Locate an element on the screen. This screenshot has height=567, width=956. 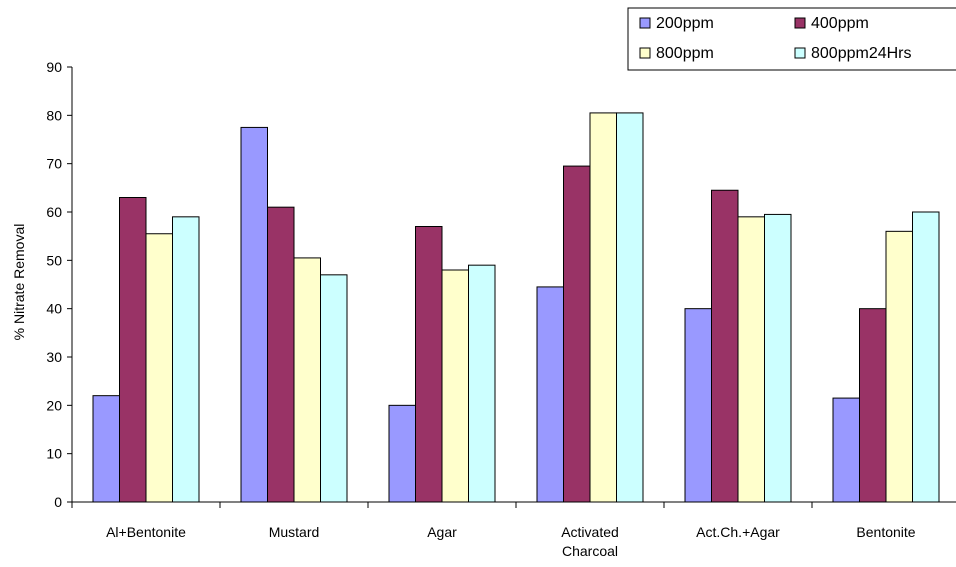
y-tick-label: 20 is located at coordinates (54, 405).